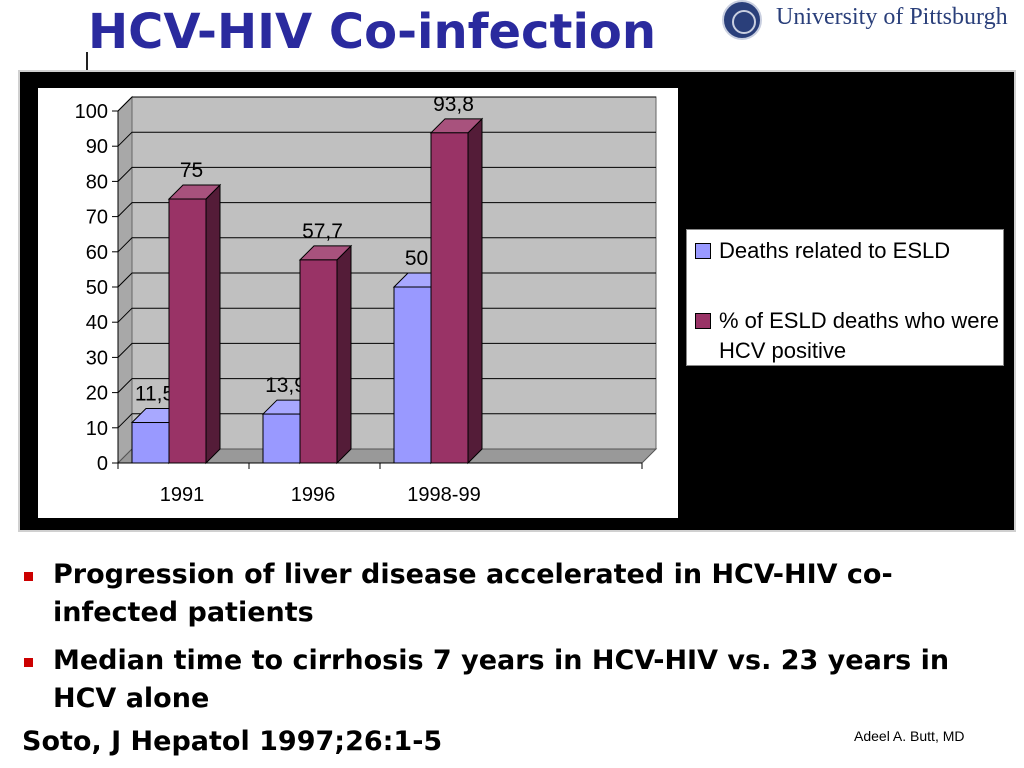 The image size is (1024, 768). What do you see at coordinates (313, 495) in the screenshot?
I see `x-tick-label: 1996` at bounding box center [313, 495].